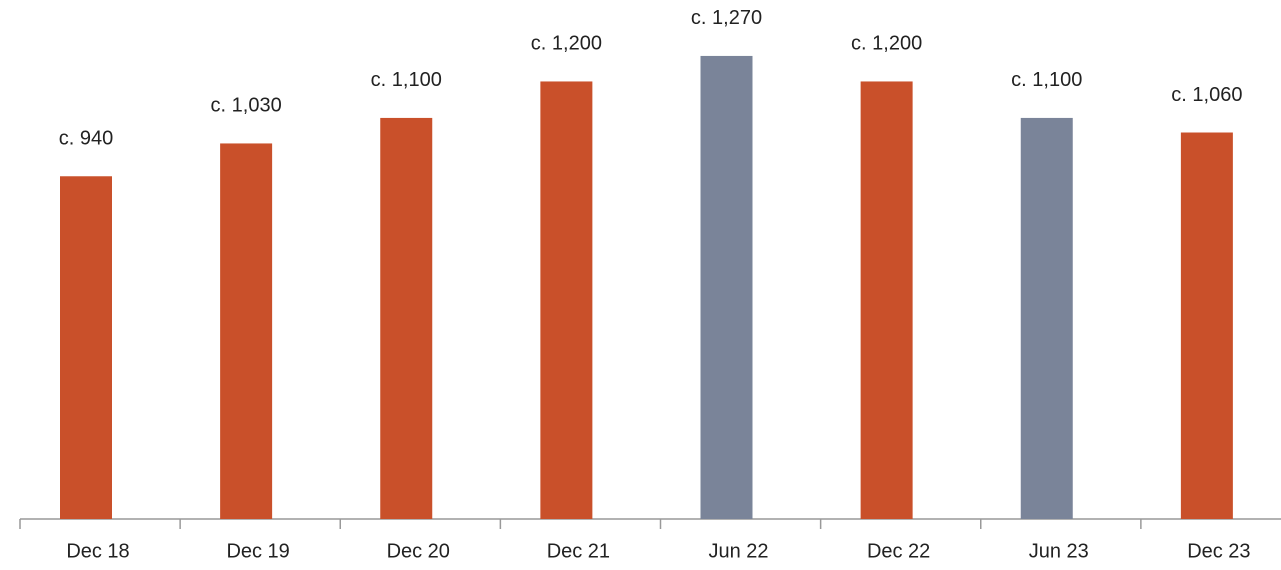  Describe the element at coordinates (1206, 95) in the screenshot. I see `value-label: c. 1,060` at that location.